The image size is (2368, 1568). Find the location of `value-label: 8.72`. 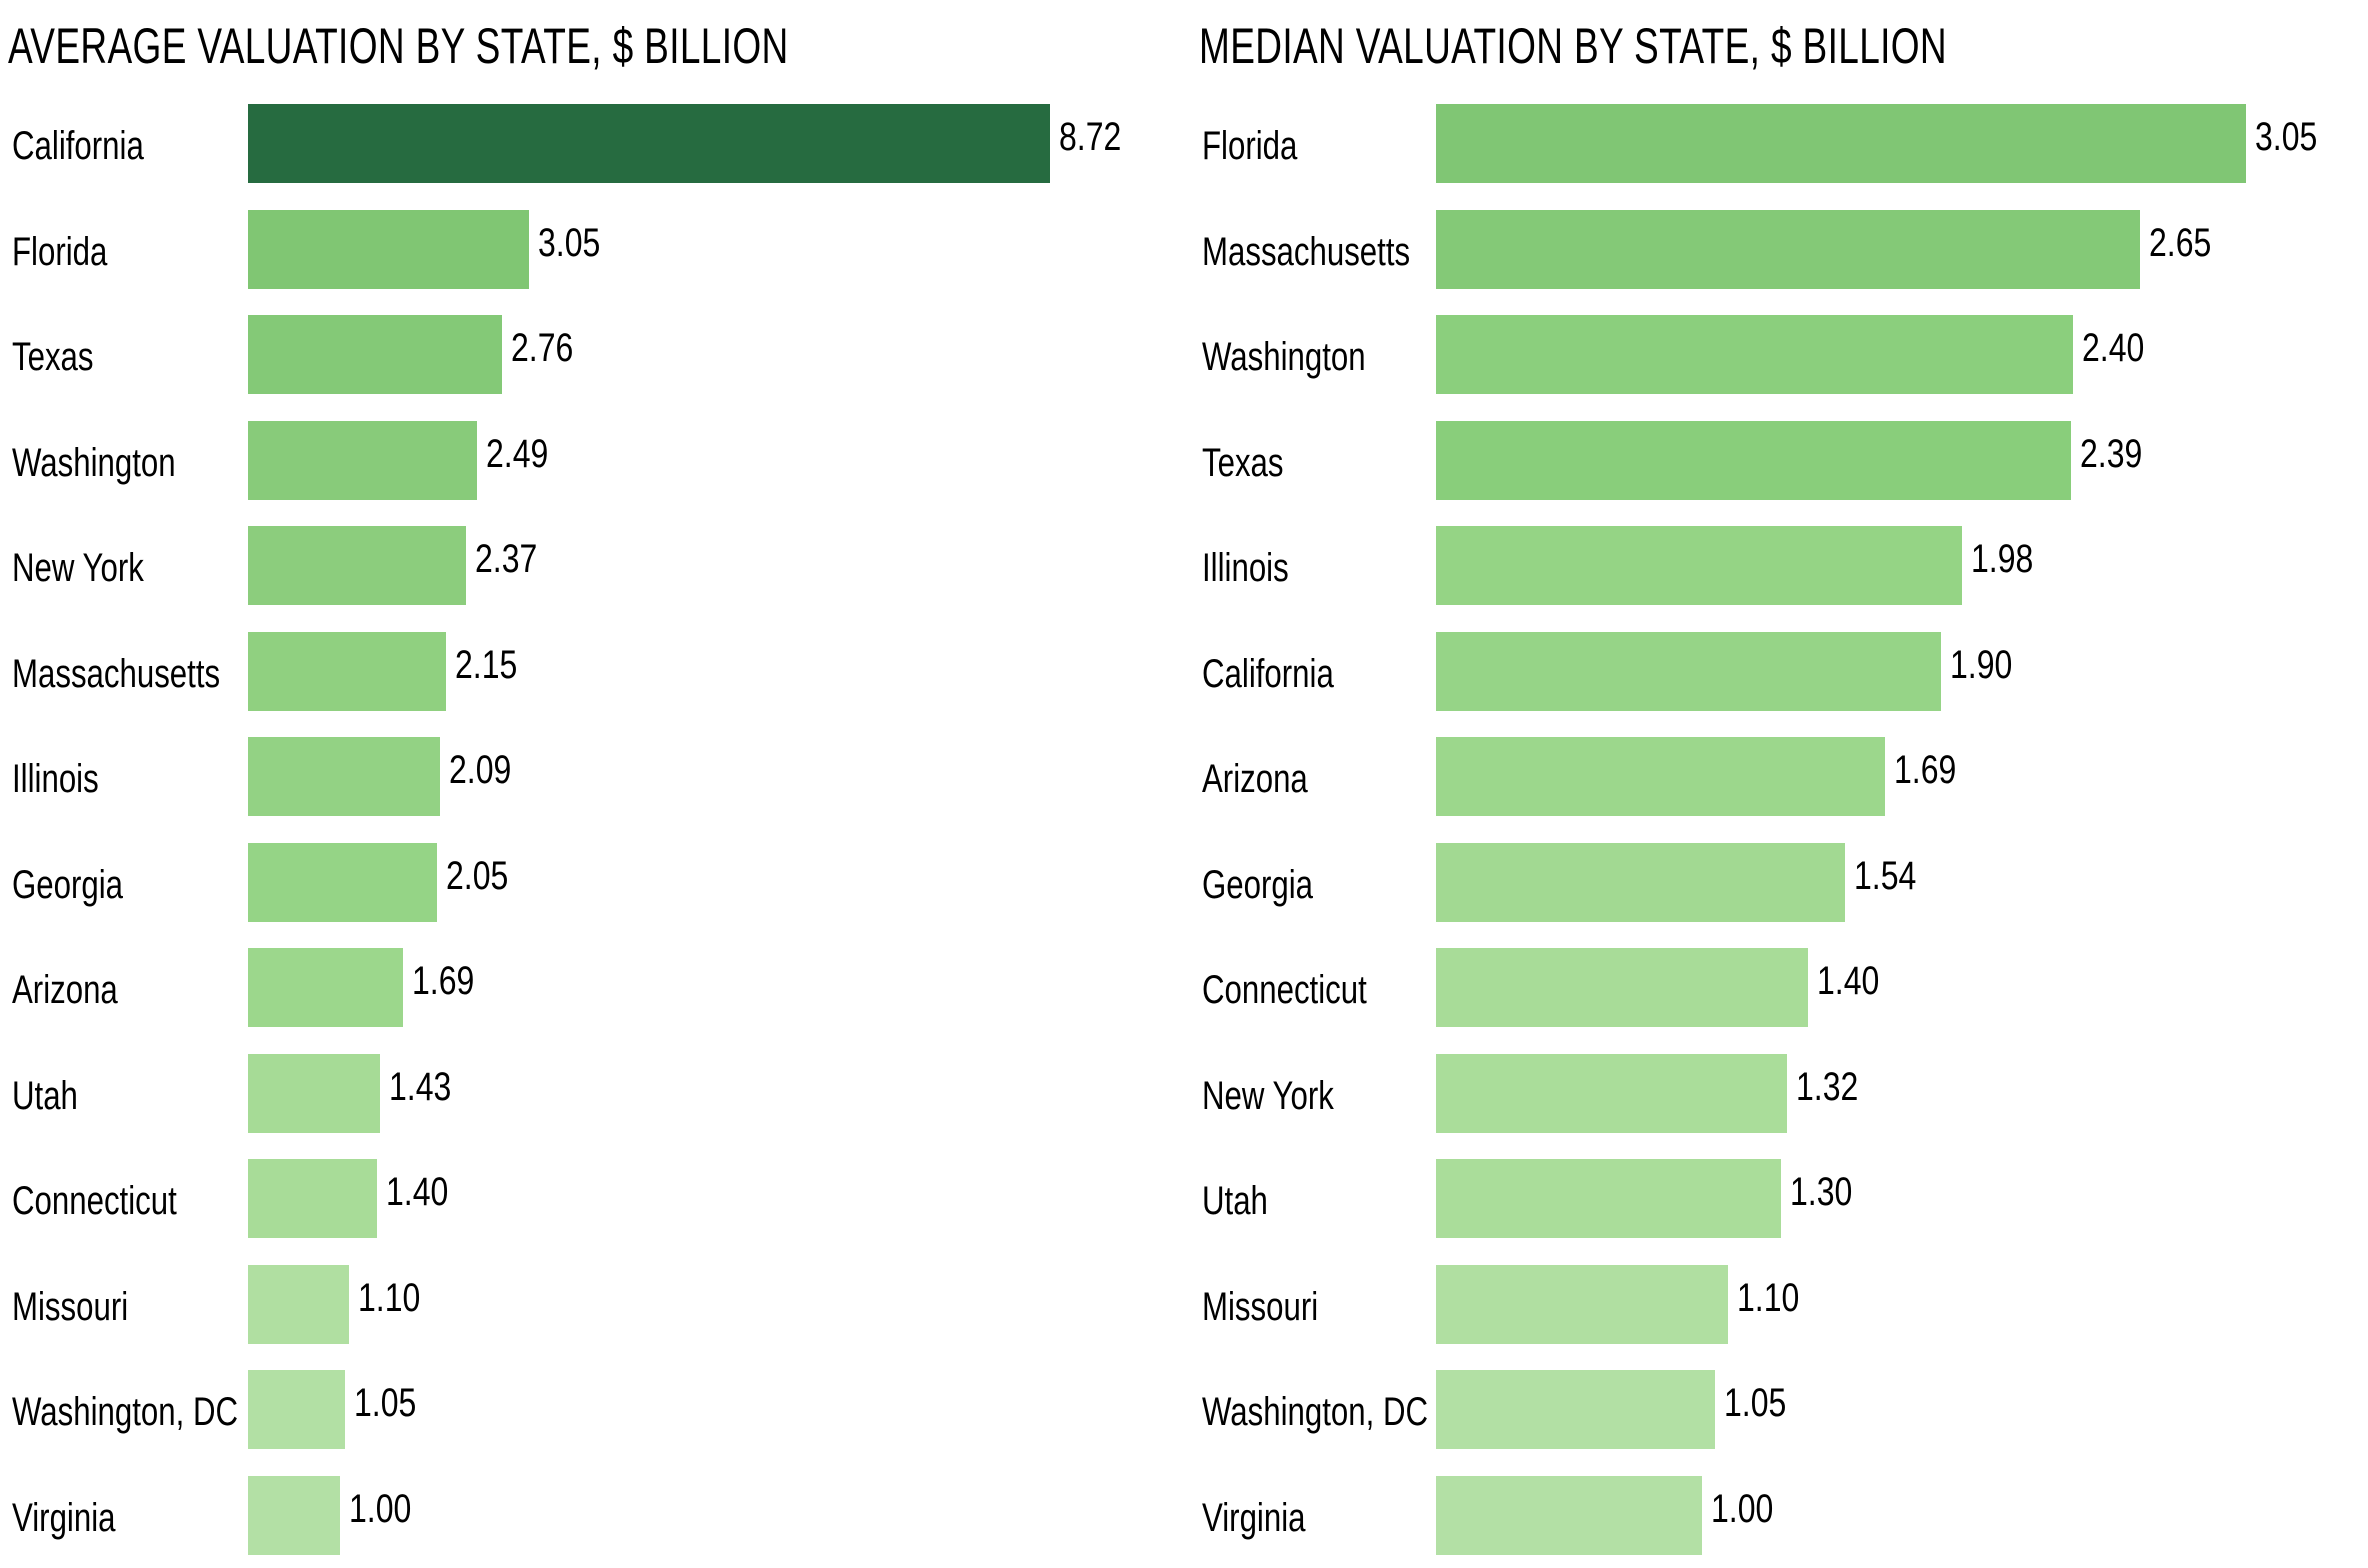

value-label: 8.72 is located at coordinates (1090, 137).